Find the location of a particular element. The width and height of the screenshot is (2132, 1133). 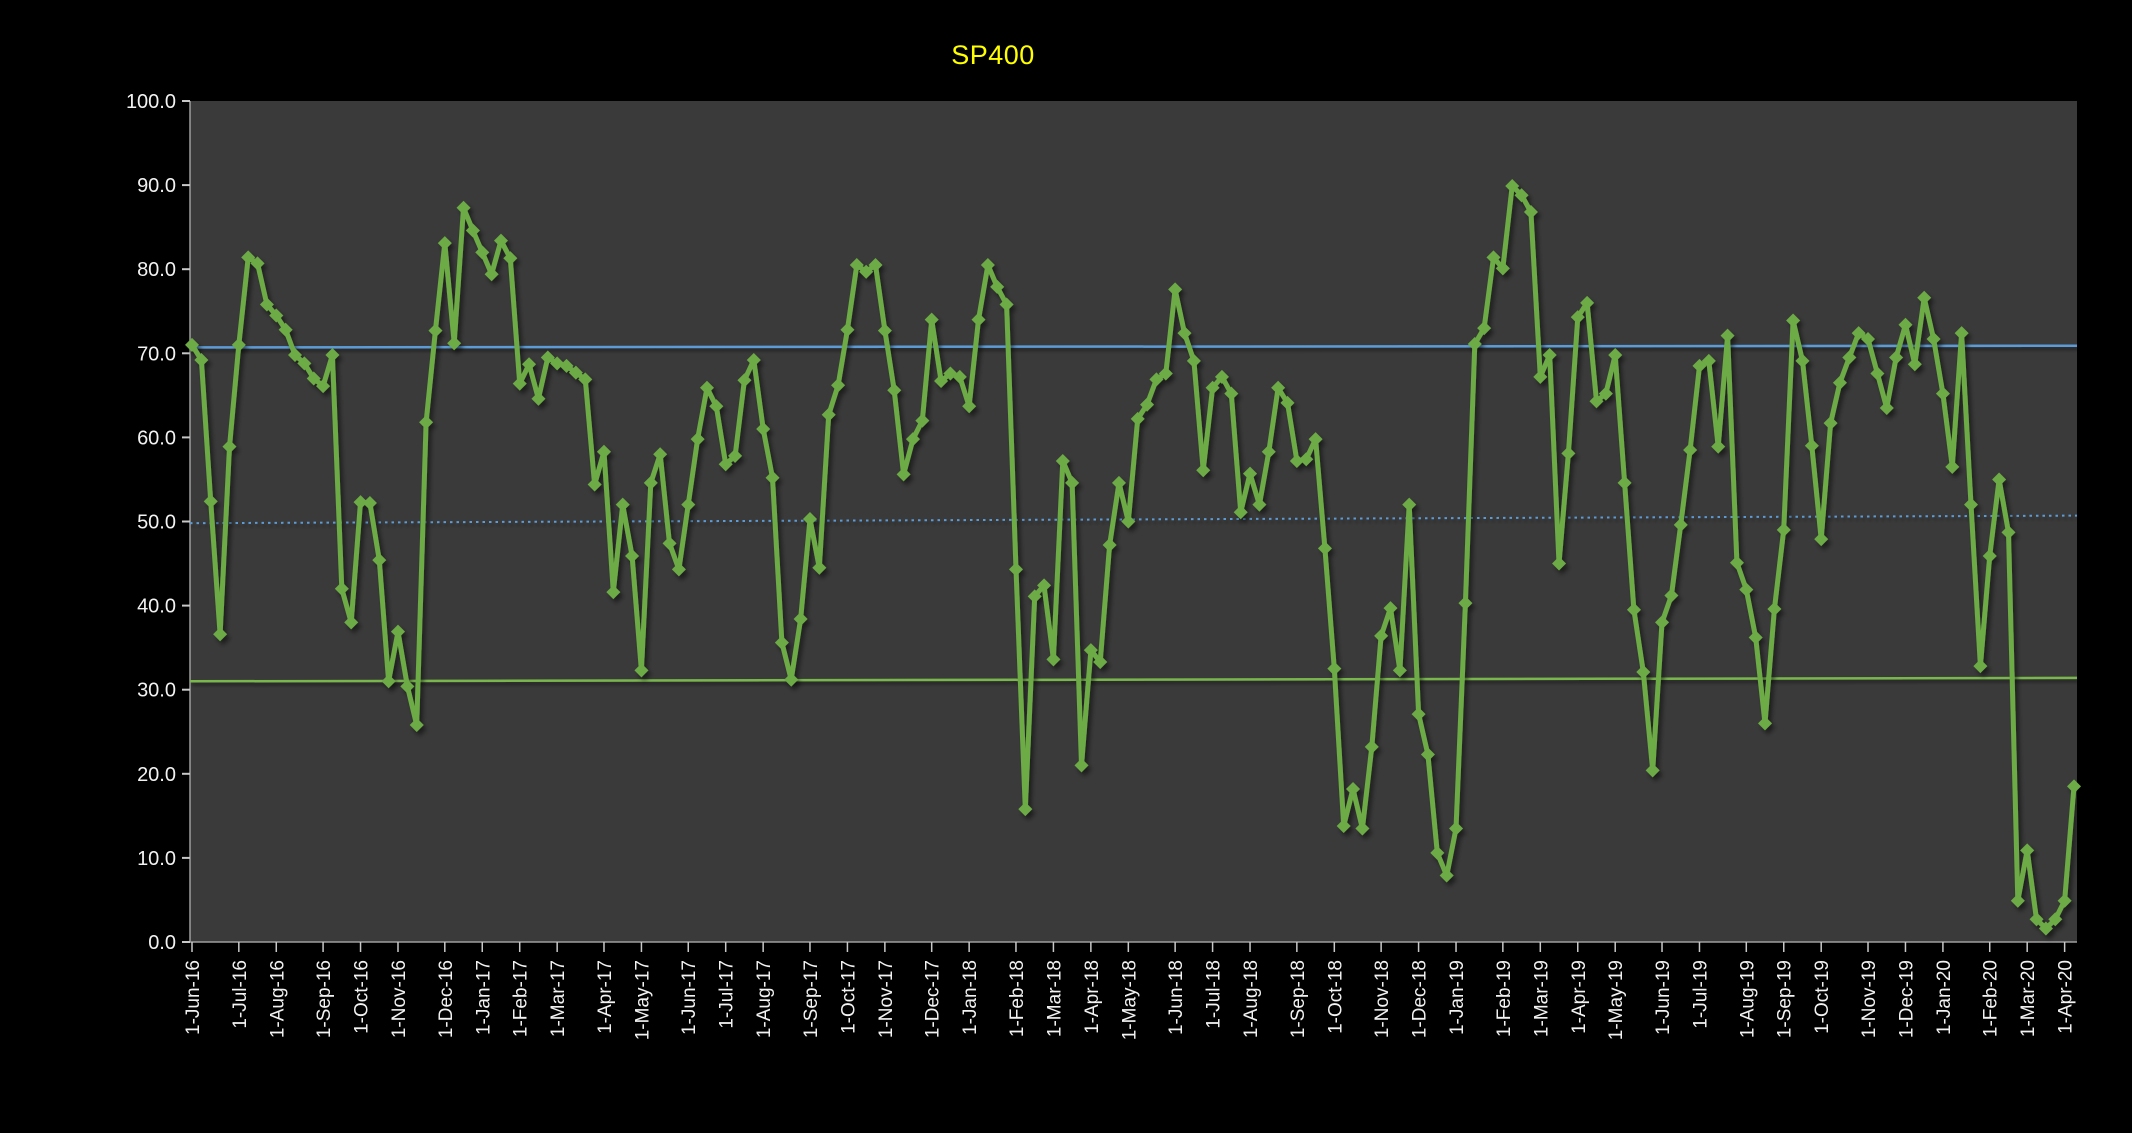

y-axis-label: 10.0 is located at coordinates (156, 859).